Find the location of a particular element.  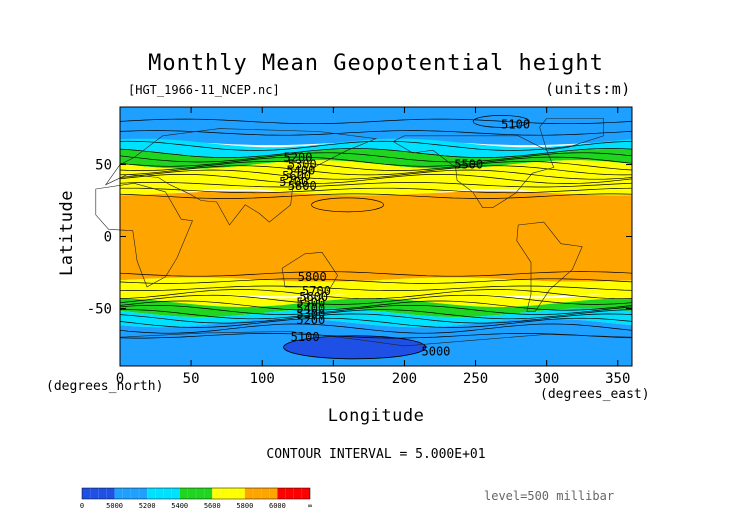

units-label: (units:m) is located at coordinates (588, 89).